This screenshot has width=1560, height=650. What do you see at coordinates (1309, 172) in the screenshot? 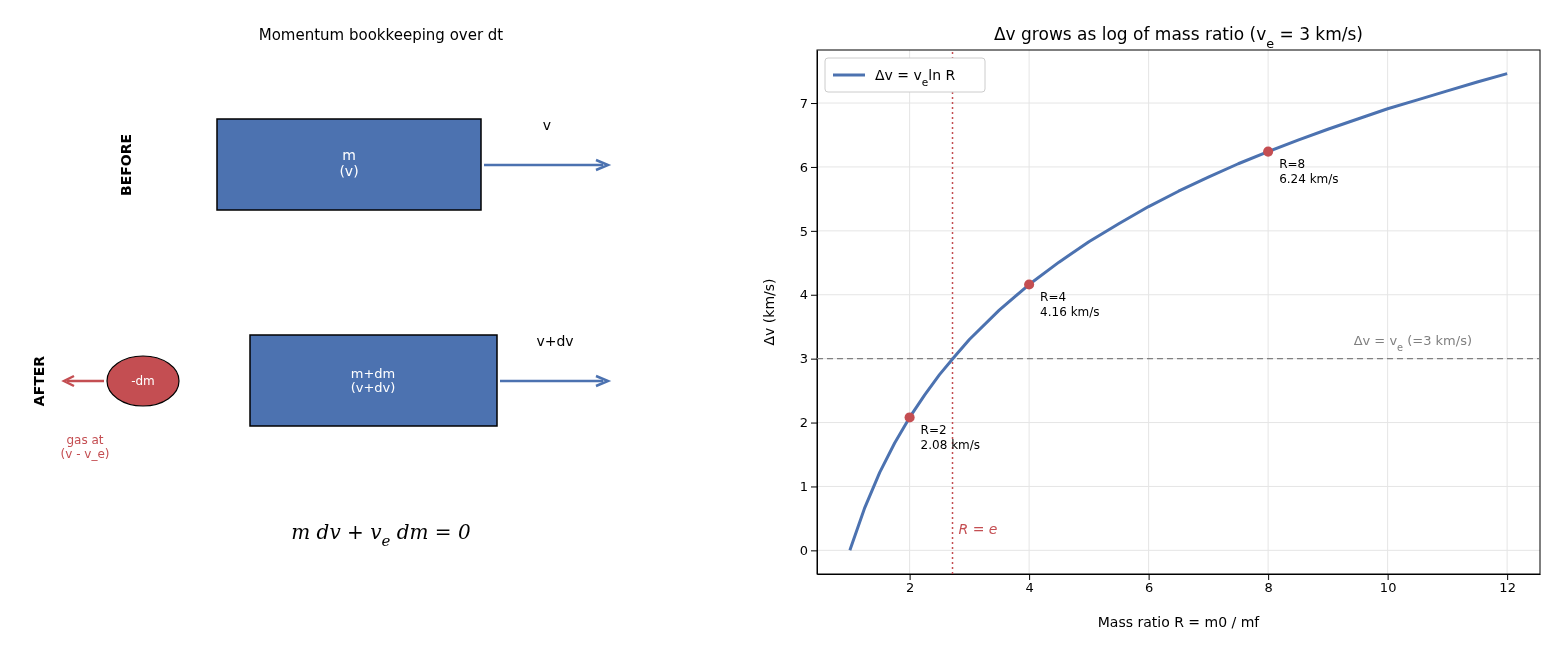
I see `annotation: R=8 6.24 km/s` at bounding box center [1309, 172].